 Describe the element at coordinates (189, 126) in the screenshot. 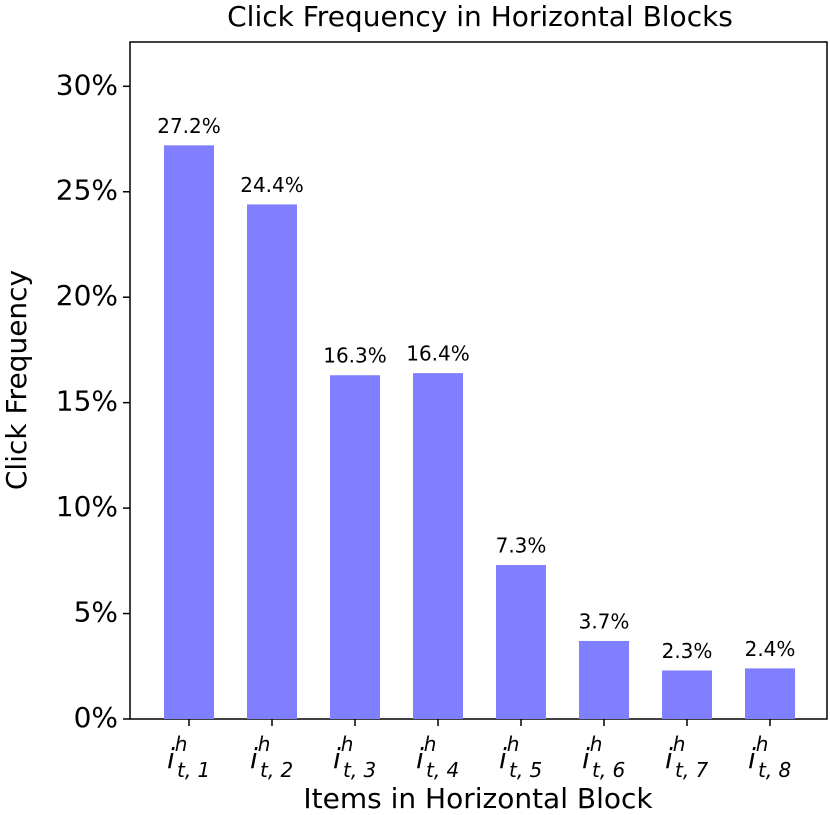

I see `value-label: 27.2%` at that location.